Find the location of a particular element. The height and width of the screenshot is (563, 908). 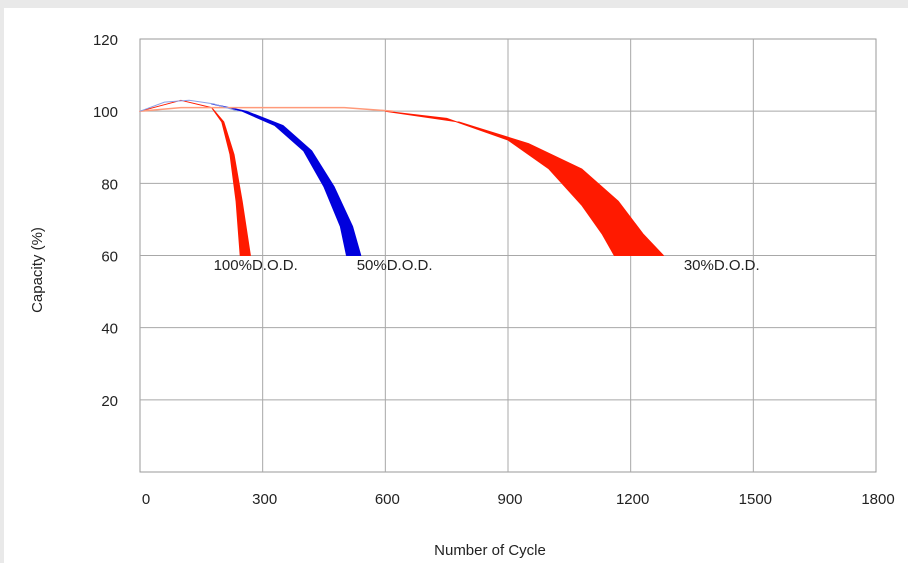

y-tick-label: 100 is located at coordinates (105, 112).